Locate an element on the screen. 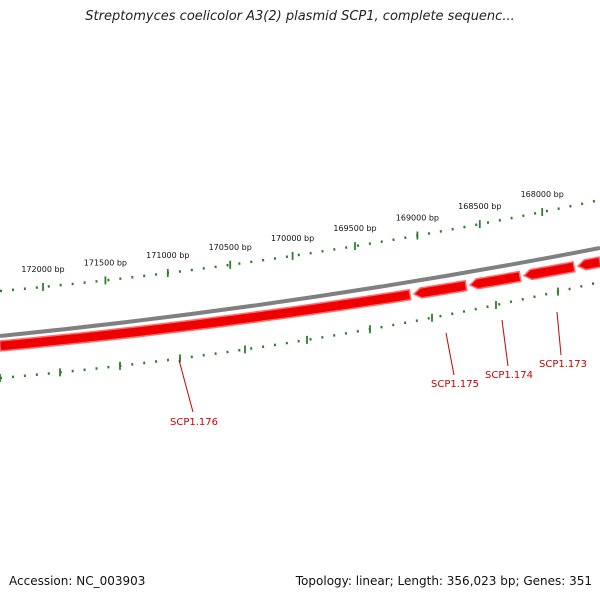  gene-labels: SCP1.176 SCP1.175 SCP1.174 SCP1.173 is located at coordinates (378, 369).